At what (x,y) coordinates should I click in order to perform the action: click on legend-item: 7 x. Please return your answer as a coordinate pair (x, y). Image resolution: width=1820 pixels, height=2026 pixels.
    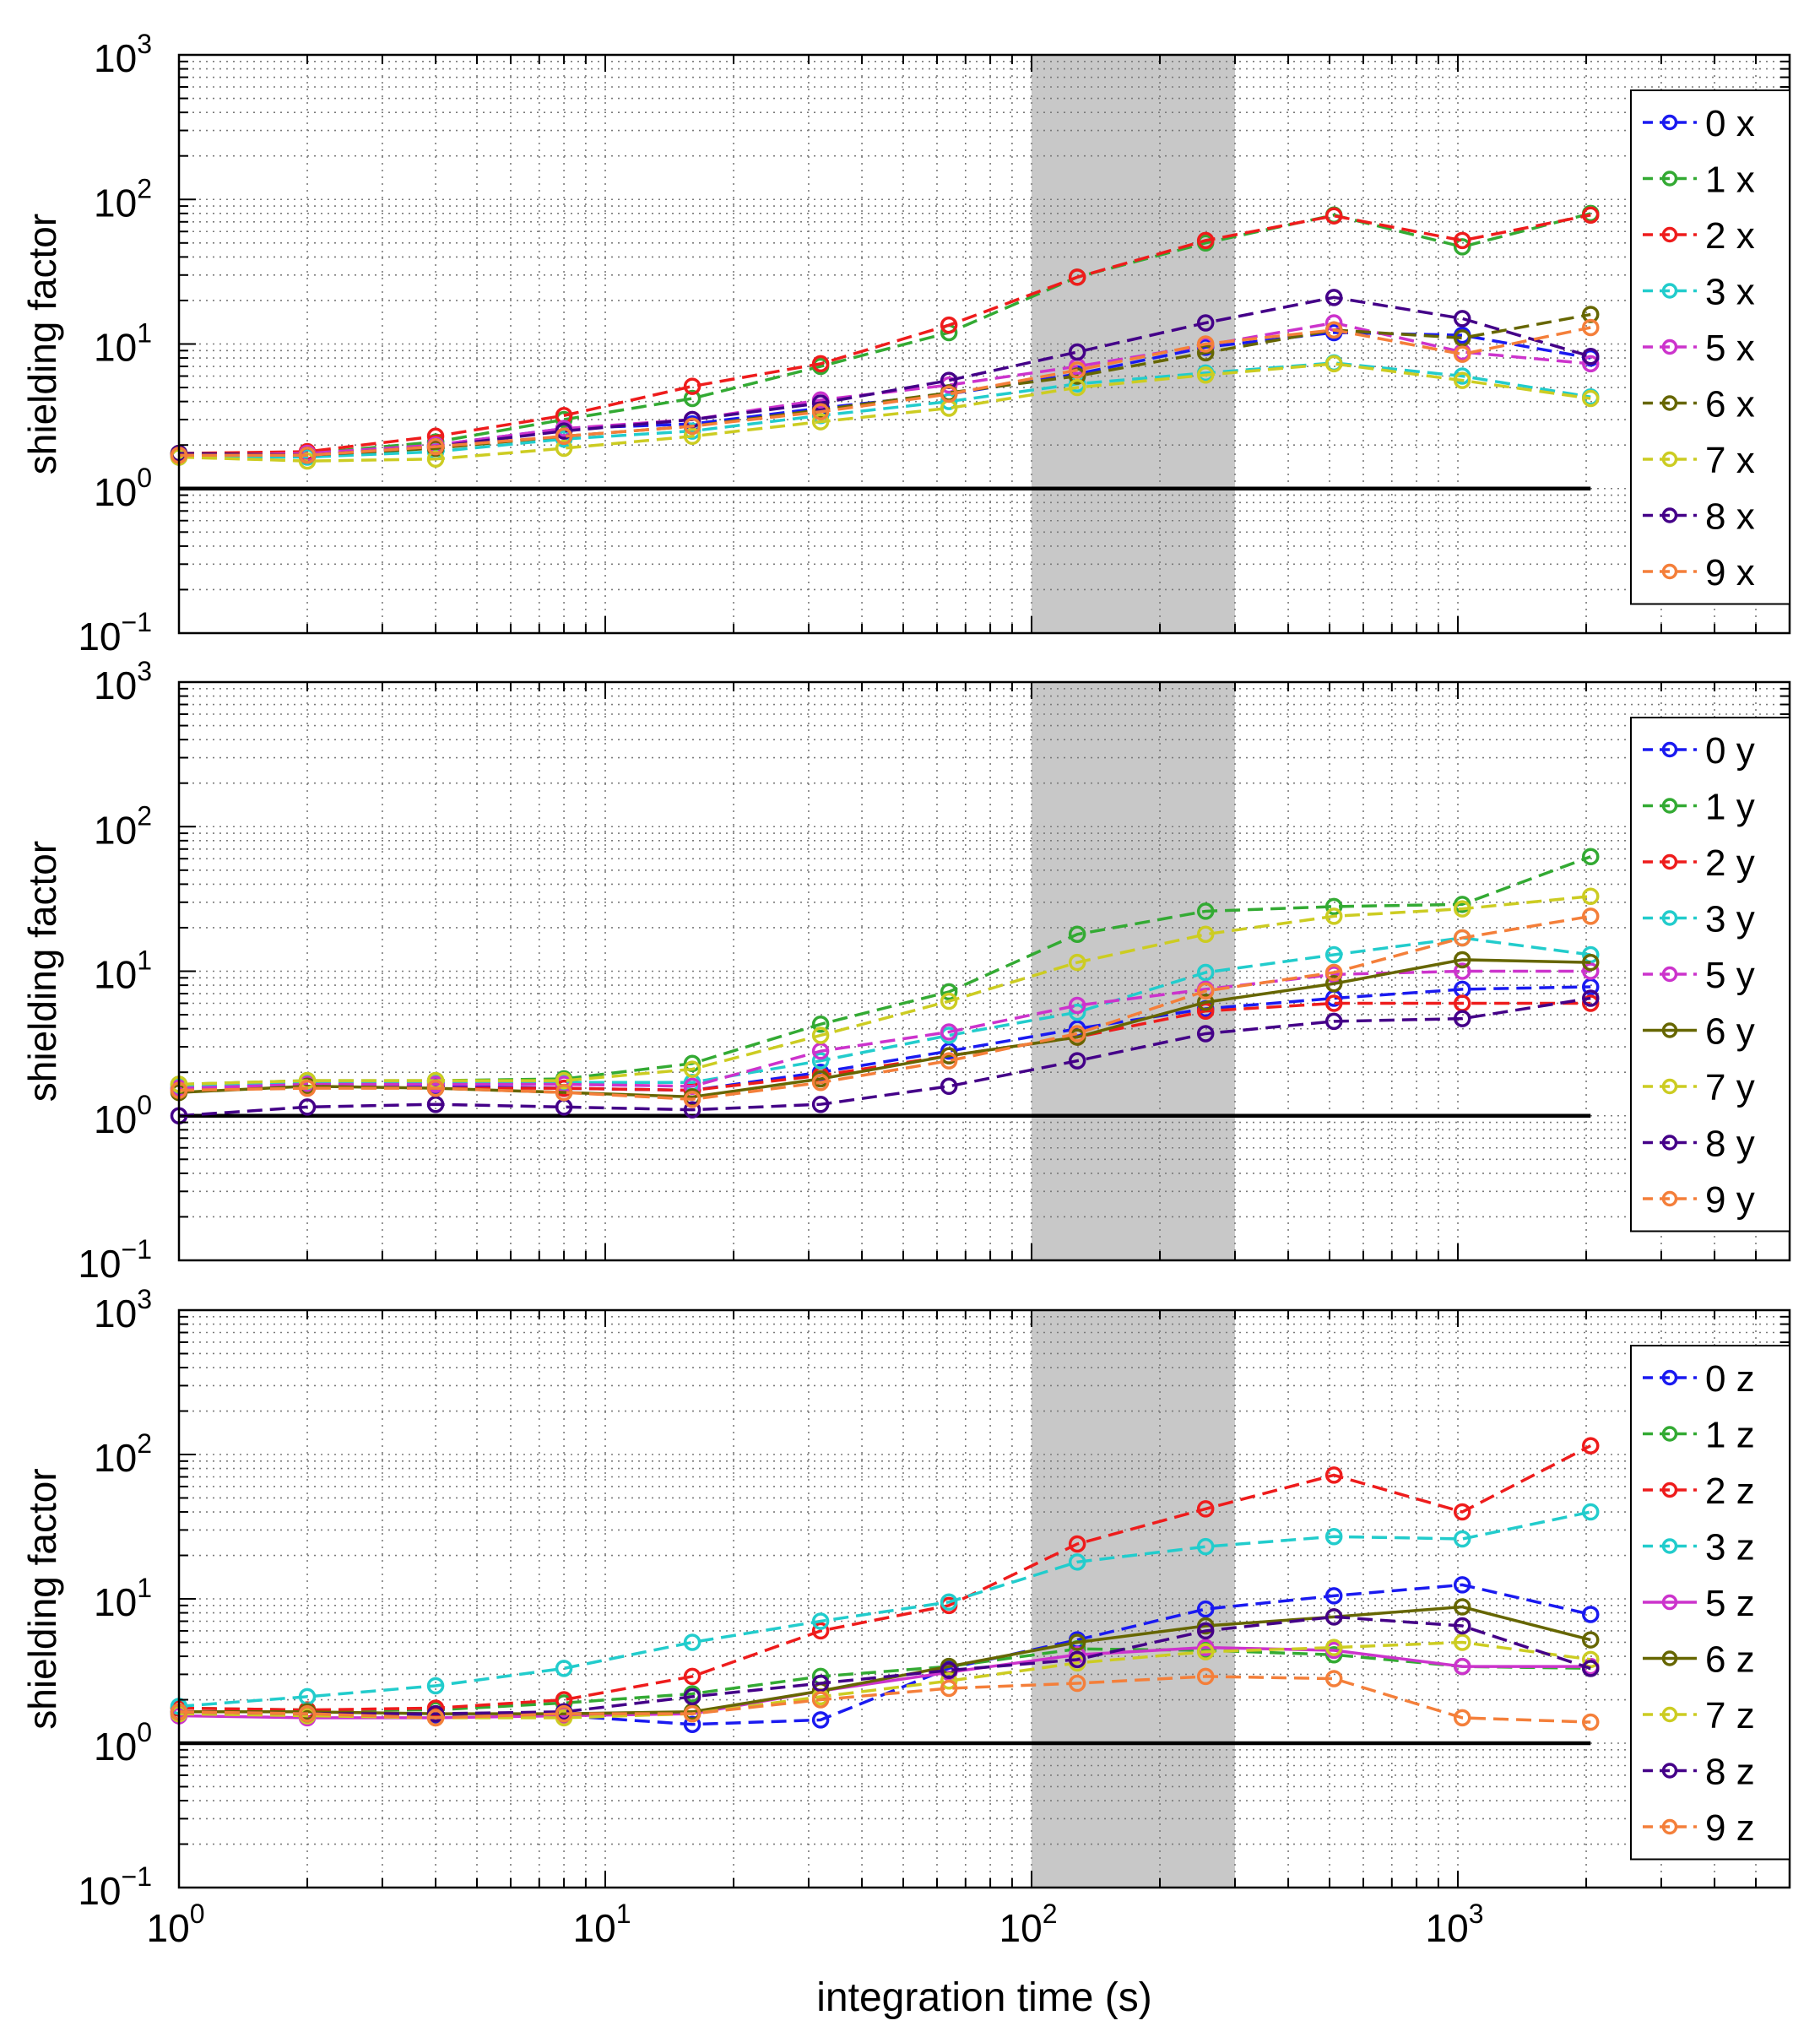
    Looking at the image, I should click on (1699, 460).